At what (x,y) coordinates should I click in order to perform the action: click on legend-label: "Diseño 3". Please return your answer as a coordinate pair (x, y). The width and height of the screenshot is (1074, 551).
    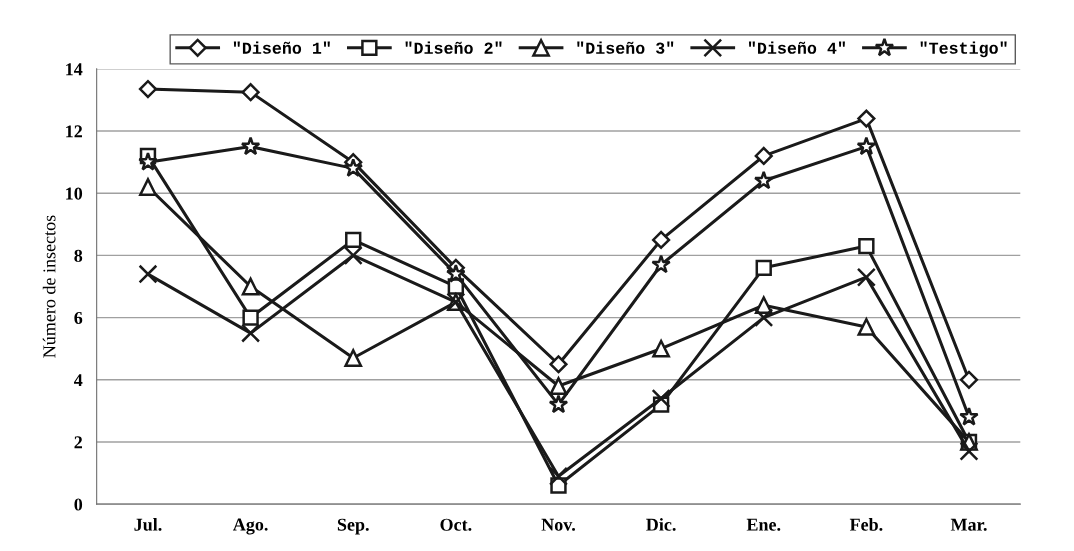
    Looking at the image, I should click on (625, 47).